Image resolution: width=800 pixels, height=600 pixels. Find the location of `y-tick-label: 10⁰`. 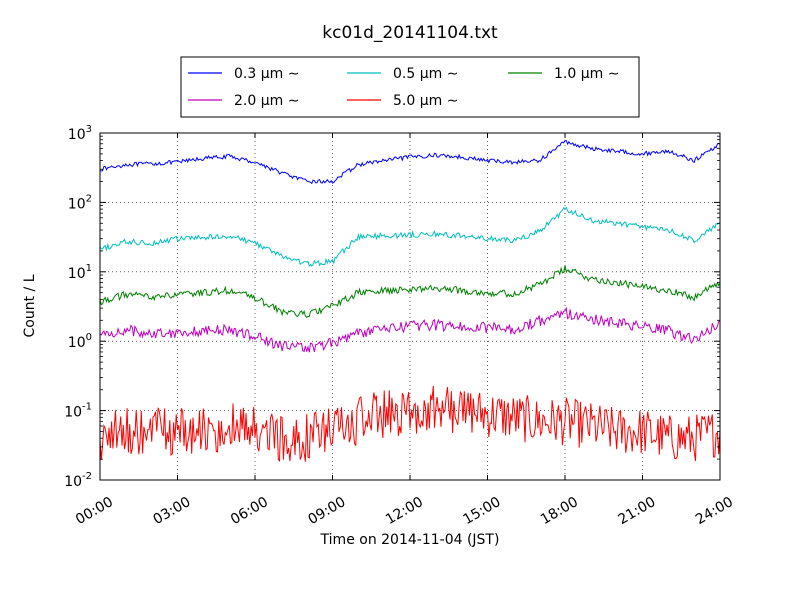

y-tick-label: 10⁰ is located at coordinates (80, 341).